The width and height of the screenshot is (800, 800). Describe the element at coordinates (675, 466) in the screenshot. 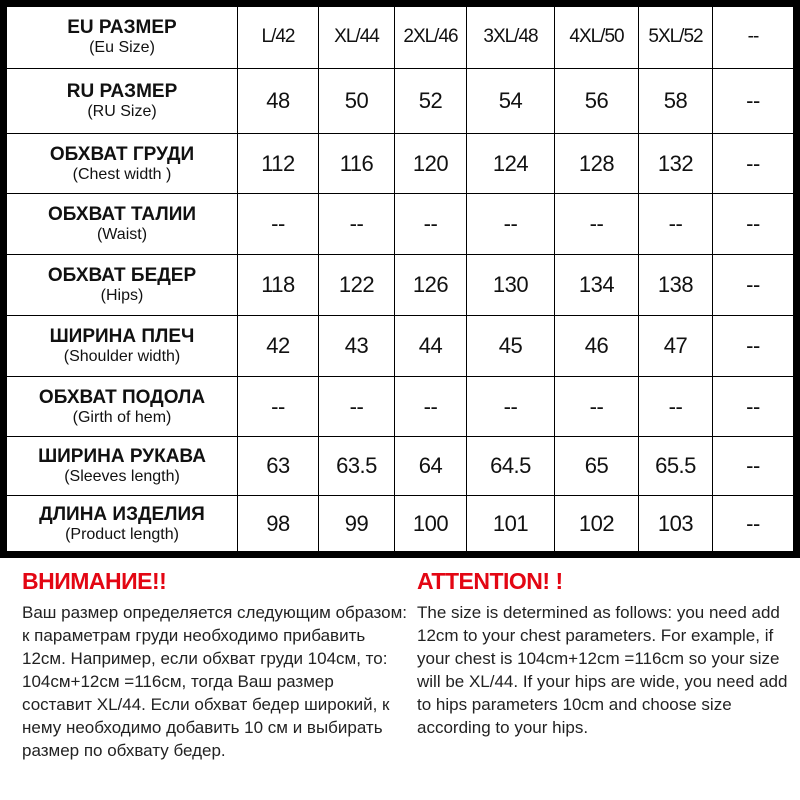

I see `table-cell: 65.5` at that location.